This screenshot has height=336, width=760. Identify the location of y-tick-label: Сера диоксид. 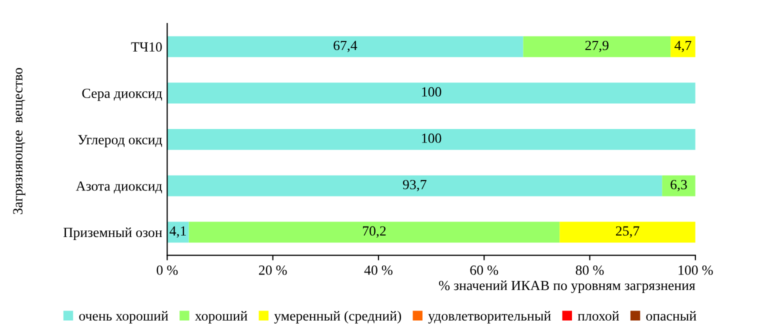
(122, 94).